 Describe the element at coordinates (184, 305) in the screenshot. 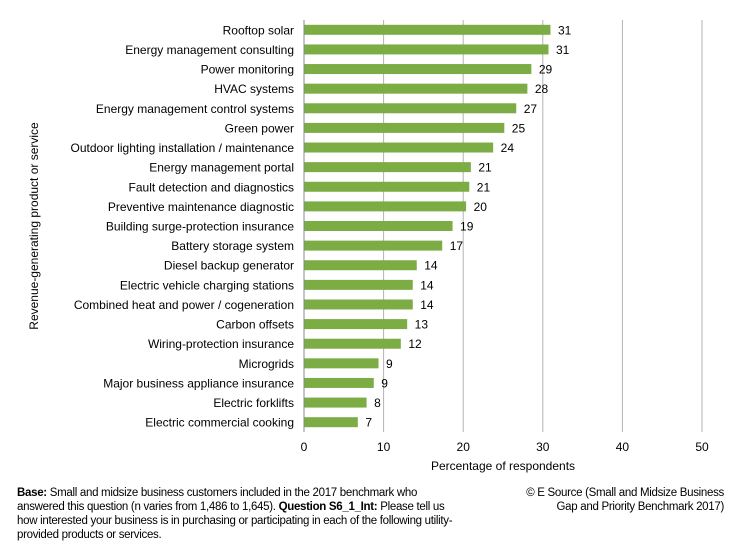

I see `category-label: Combined heat and power / cogeneration` at that location.